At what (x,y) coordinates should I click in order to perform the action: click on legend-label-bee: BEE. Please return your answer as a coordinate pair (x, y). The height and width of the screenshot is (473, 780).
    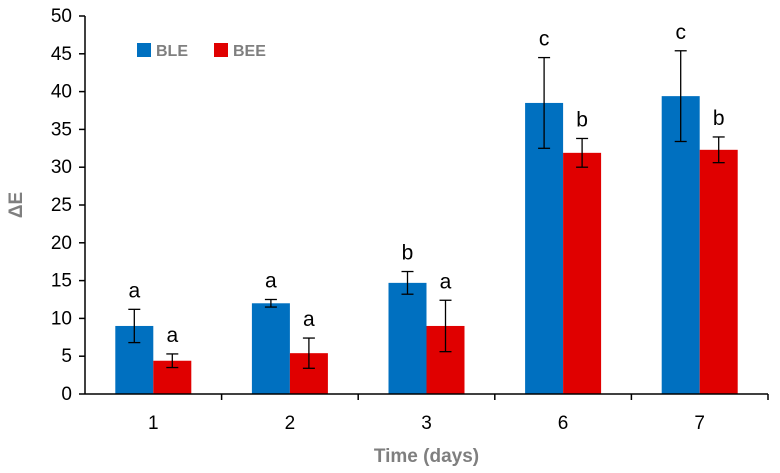
    Looking at the image, I should click on (249, 51).